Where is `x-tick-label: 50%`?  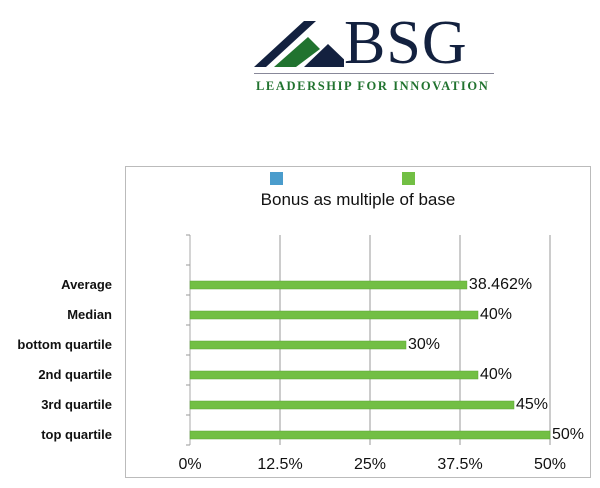 x-tick-label: 50% is located at coordinates (550, 464).